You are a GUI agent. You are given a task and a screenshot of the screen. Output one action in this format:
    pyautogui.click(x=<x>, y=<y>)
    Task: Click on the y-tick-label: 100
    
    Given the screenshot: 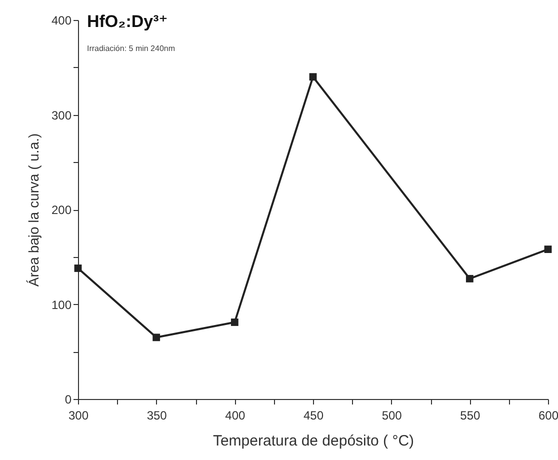 What is the action you would take?
    pyautogui.click(x=61, y=305)
    